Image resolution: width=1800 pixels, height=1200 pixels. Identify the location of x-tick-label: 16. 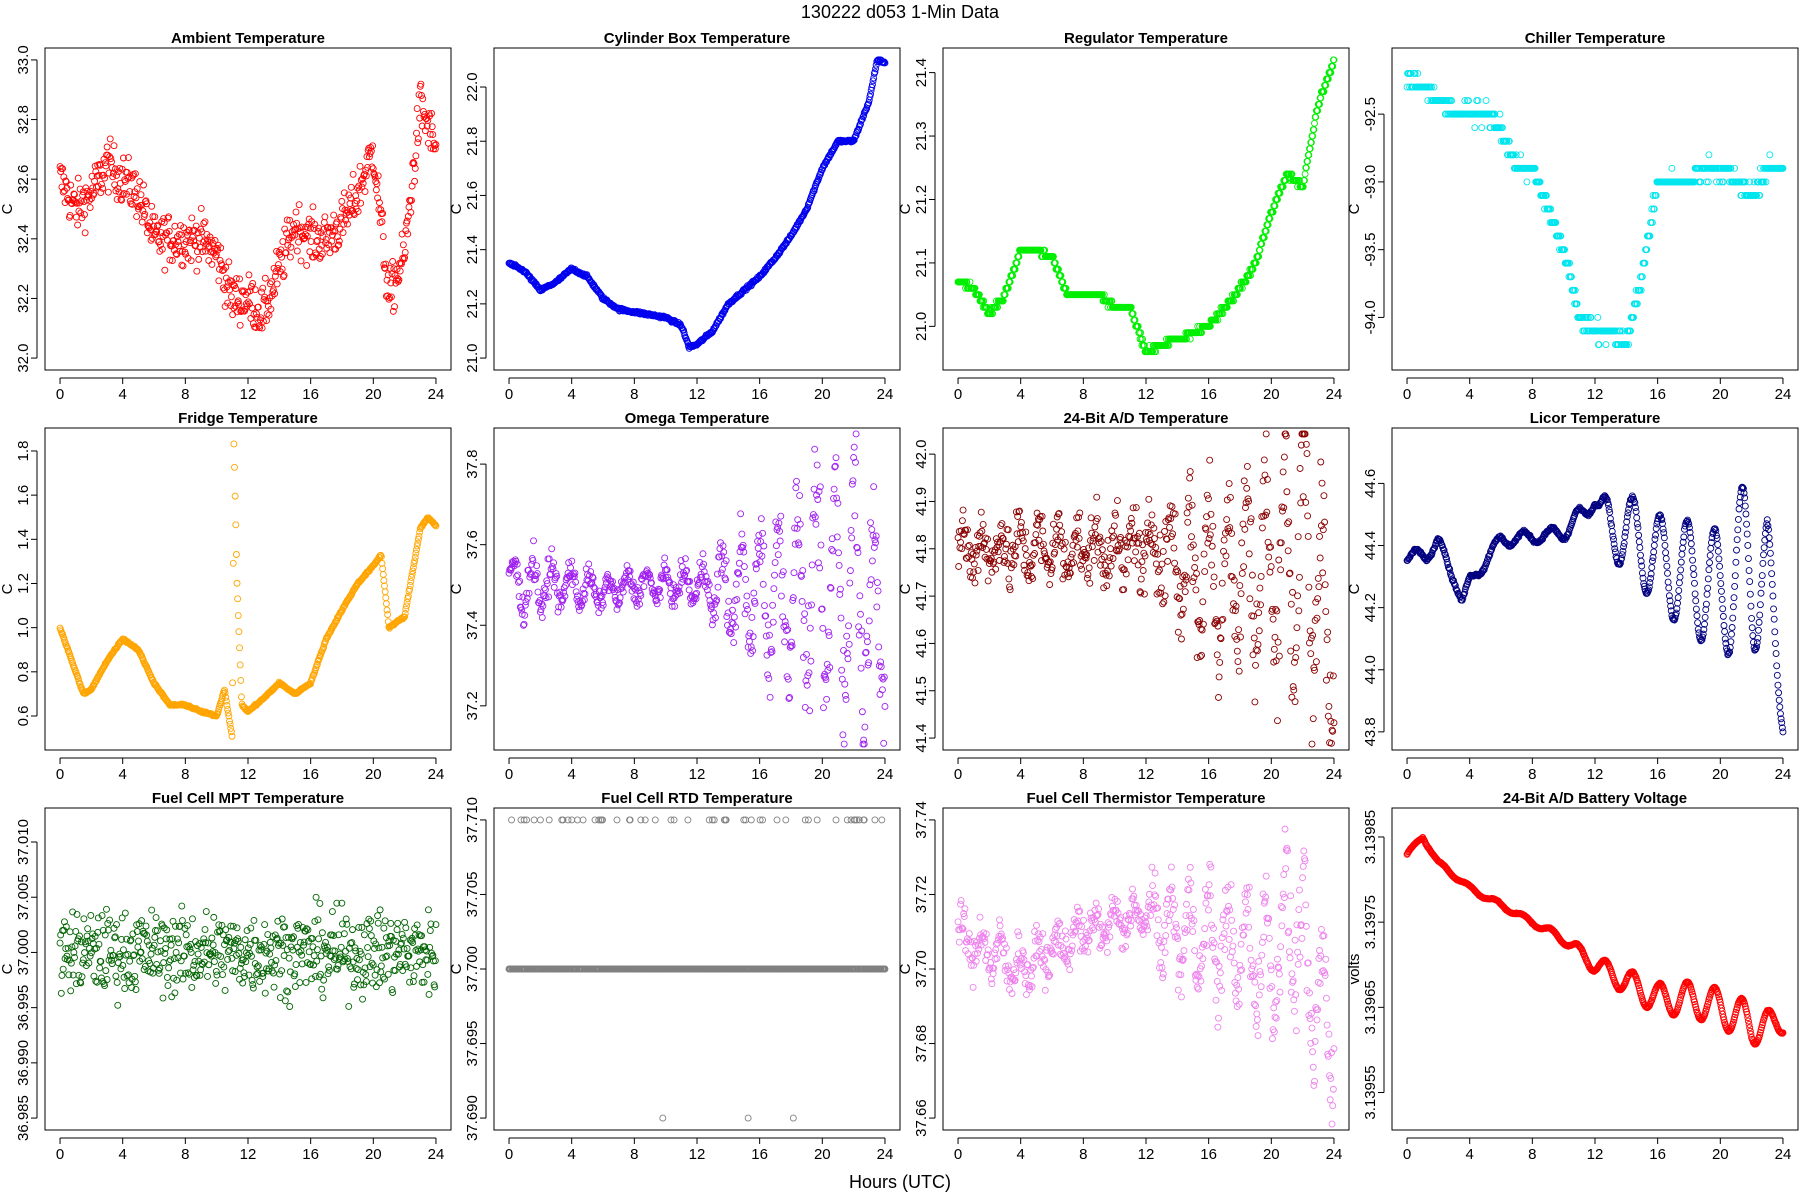
(310, 394).